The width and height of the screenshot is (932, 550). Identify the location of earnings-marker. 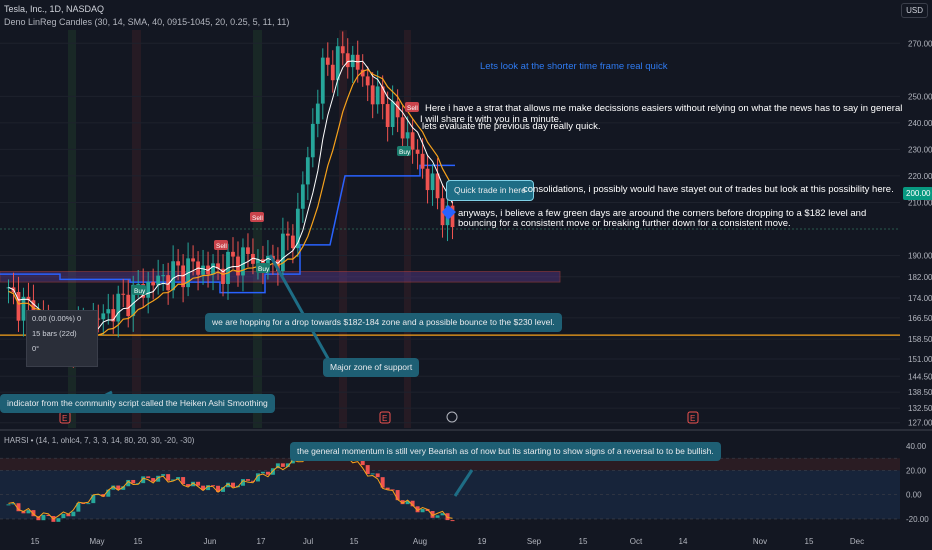
(385, 417).